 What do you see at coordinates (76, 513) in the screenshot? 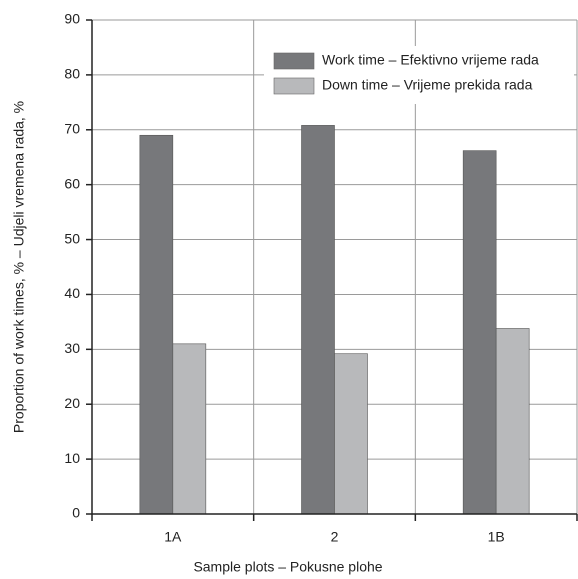
I see `y-tick-label: 0` at bounding box center [76, 513].